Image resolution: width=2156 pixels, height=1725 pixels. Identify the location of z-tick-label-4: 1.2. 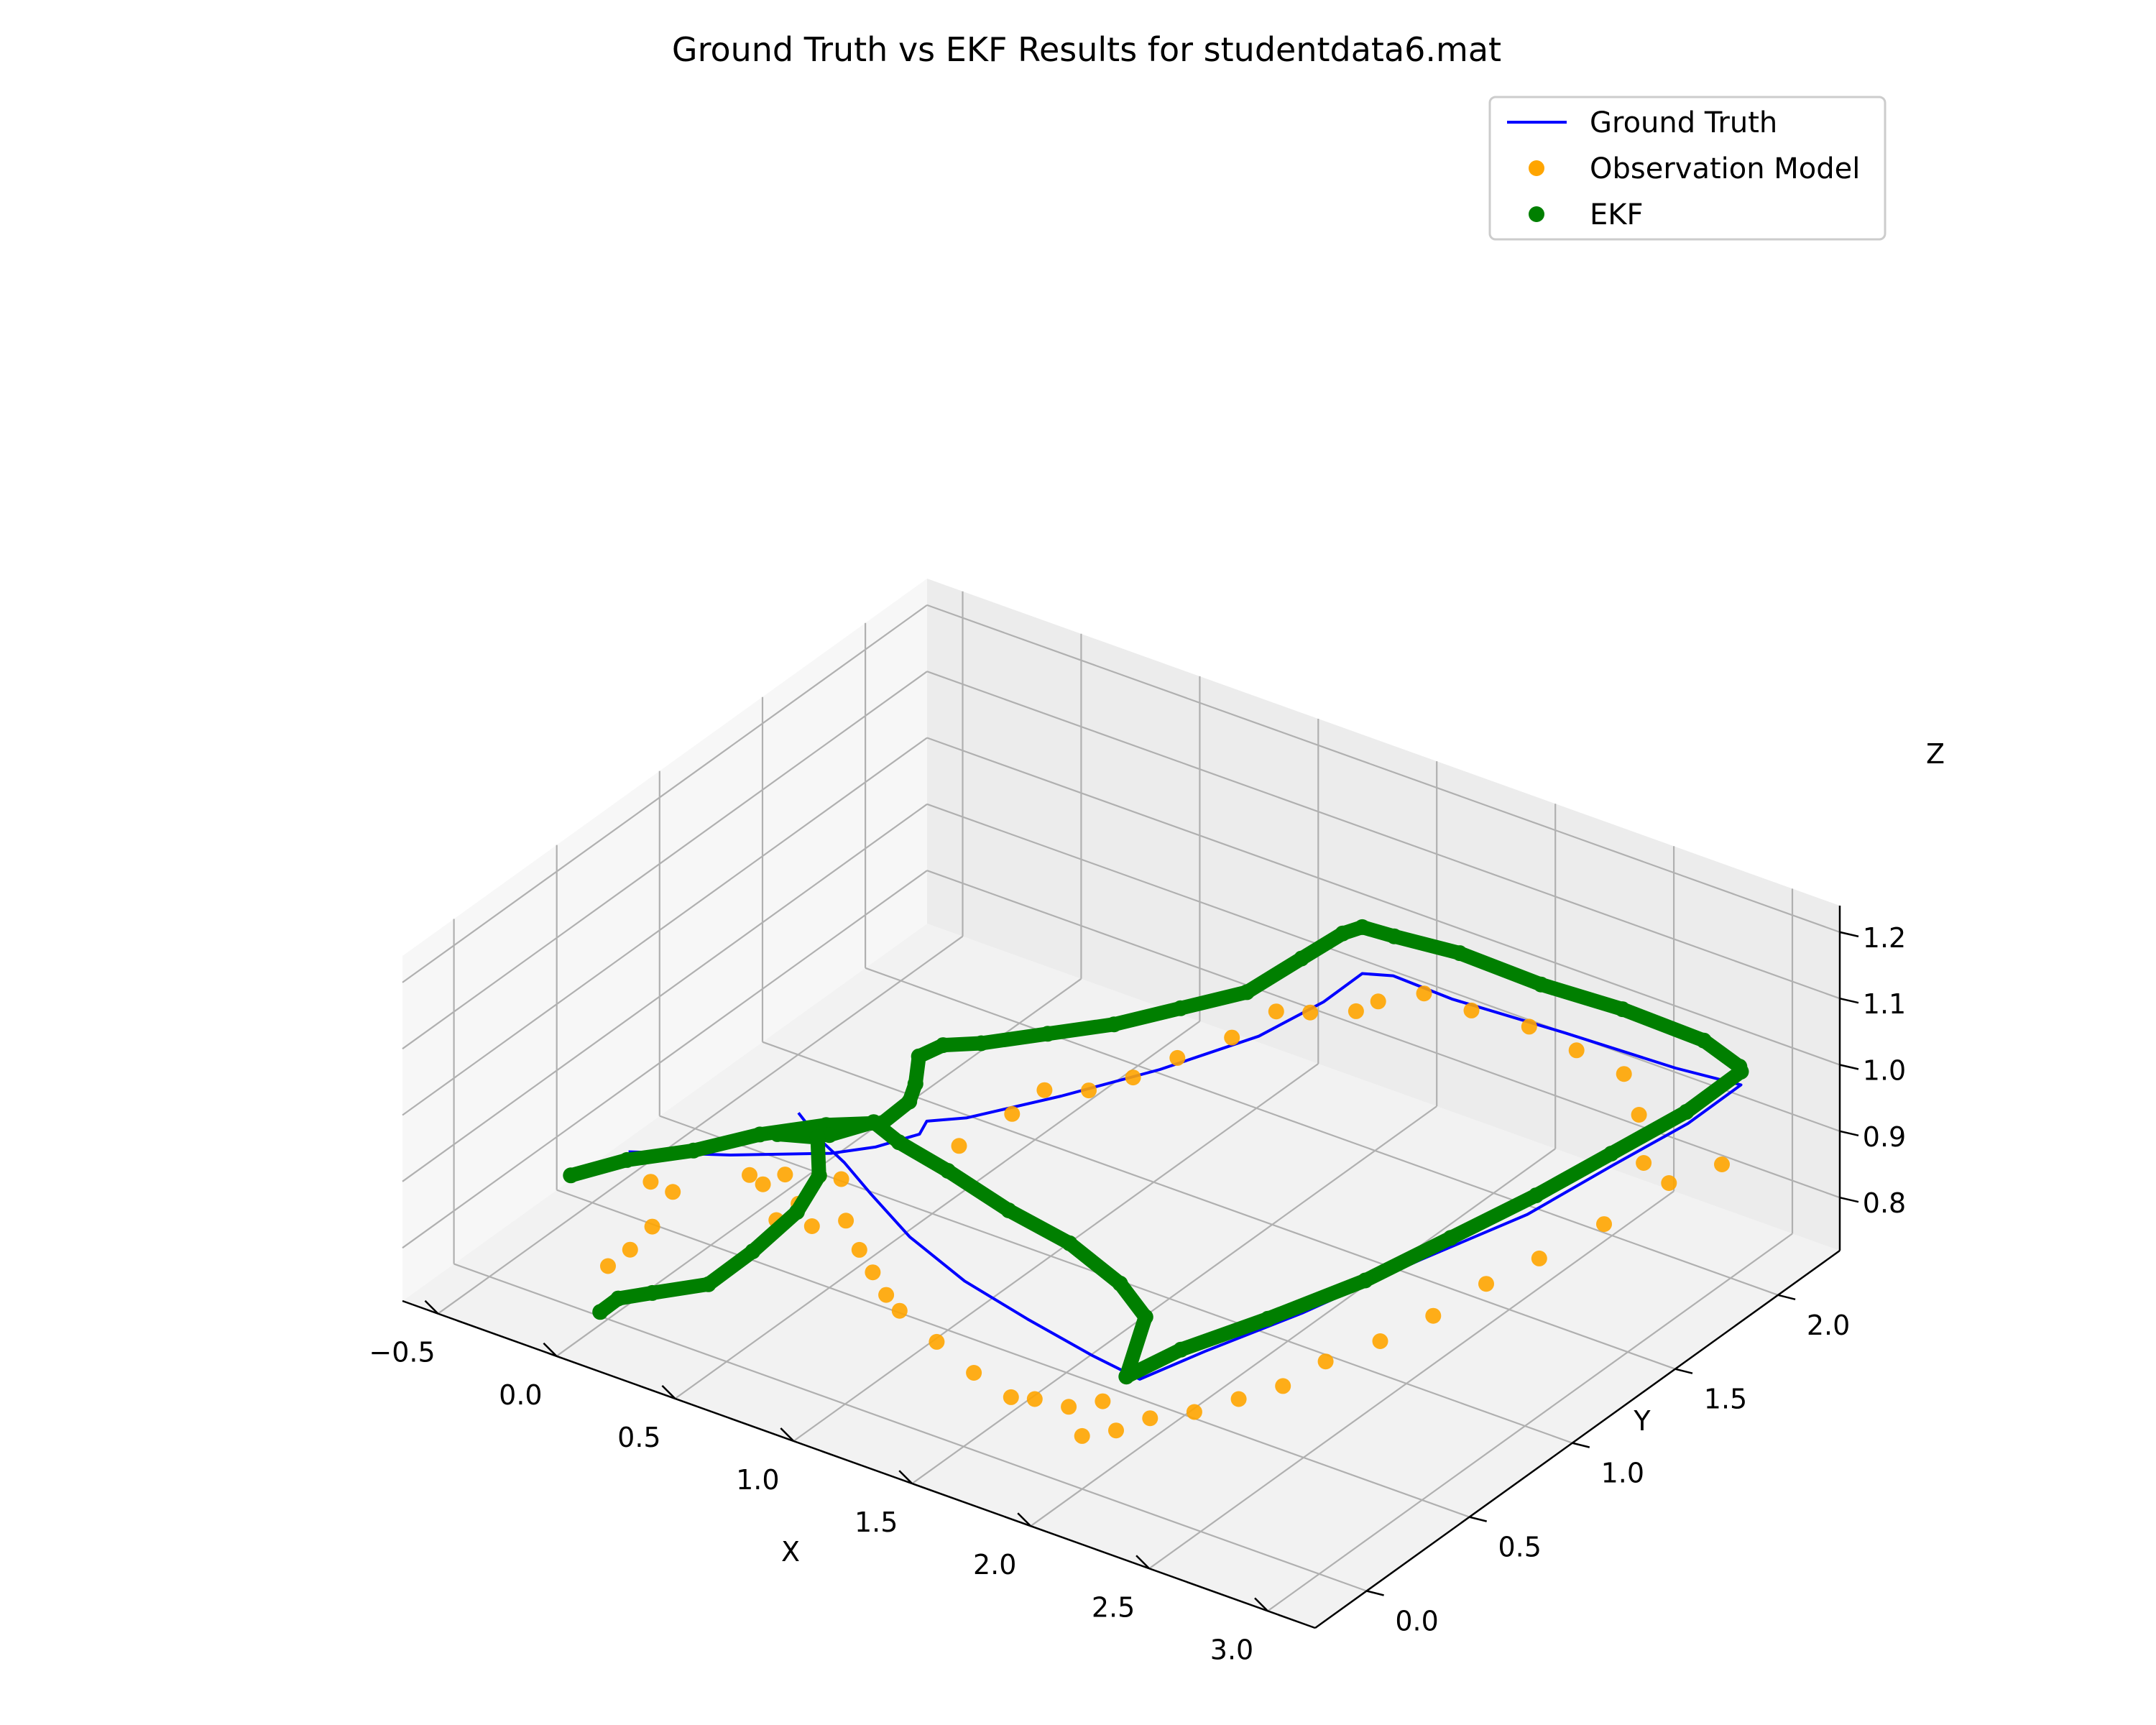
(1885, 938).